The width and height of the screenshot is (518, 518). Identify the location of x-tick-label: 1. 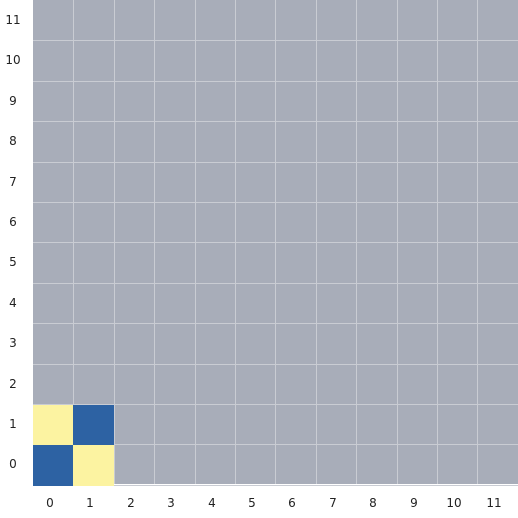
(90, 503).